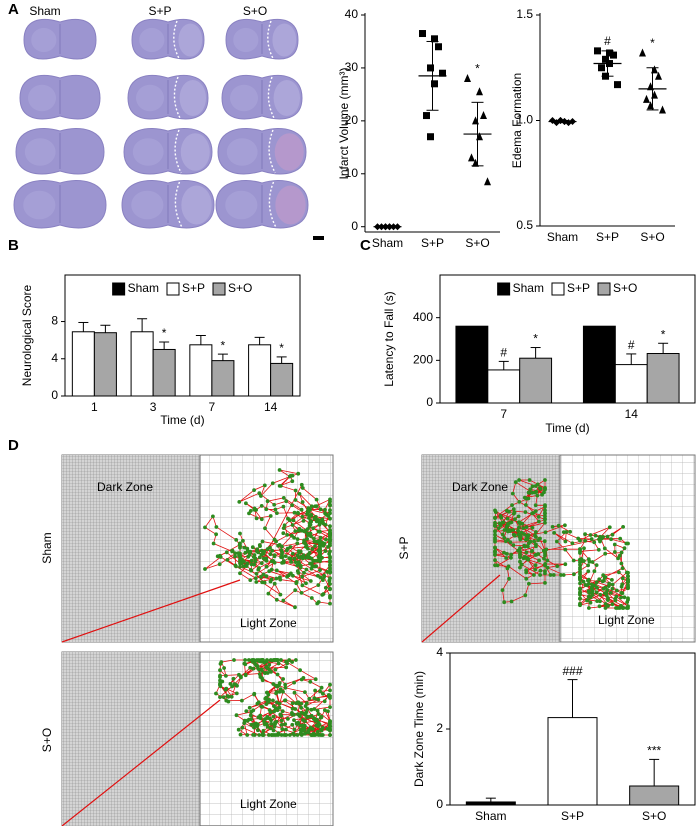 The image size is (700, 826). Describe the element at coordinates (419, 729) in the screenshot. I see `y-axis-label: Dark Zone Time (min)` at that location.